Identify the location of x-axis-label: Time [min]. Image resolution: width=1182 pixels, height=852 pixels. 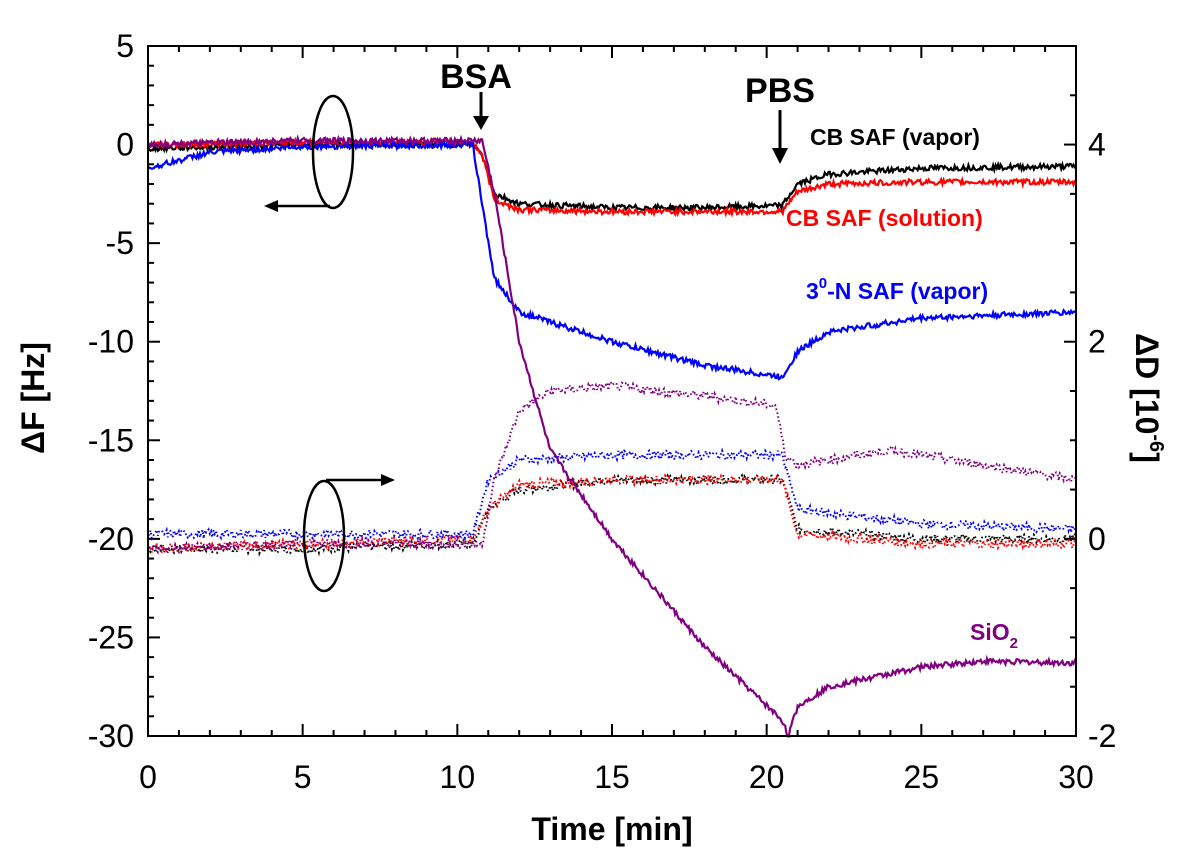
(611, 829).